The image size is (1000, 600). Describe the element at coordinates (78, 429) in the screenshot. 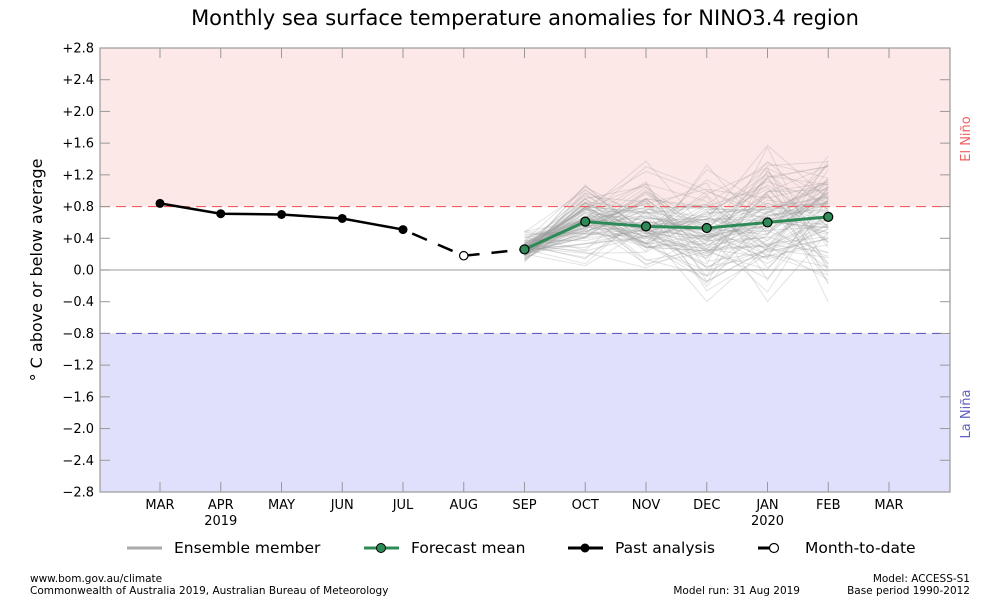

I see `y-tick-label: −2.0` at that location.